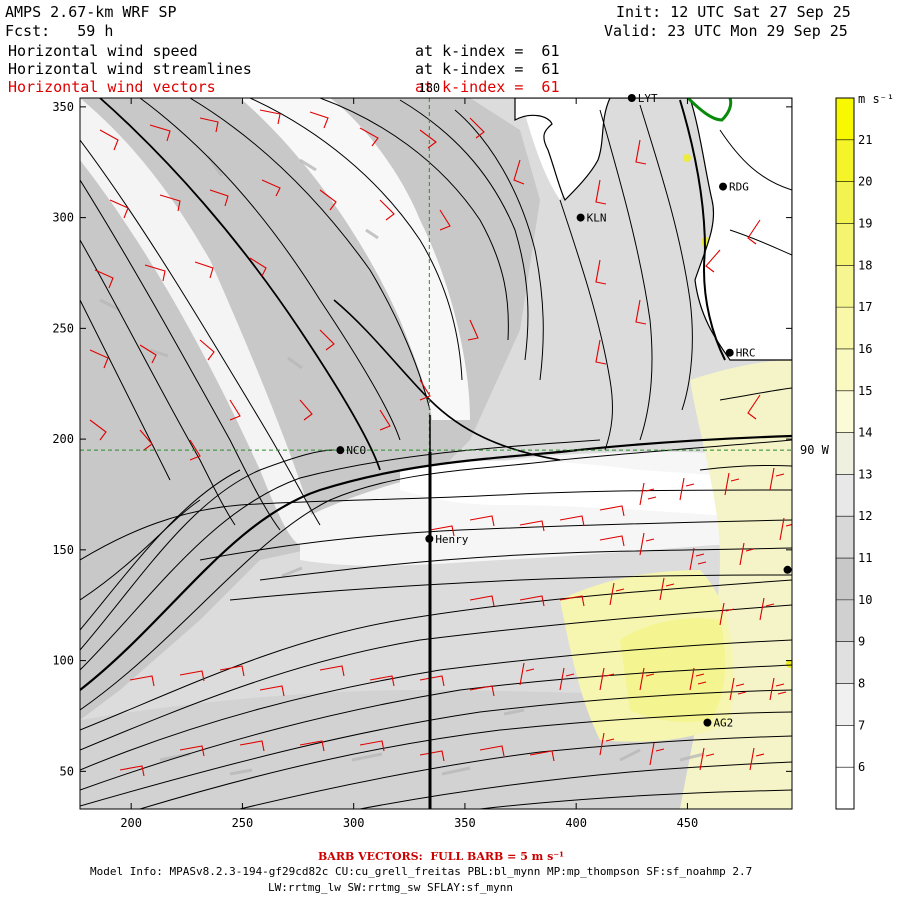  I want to click on init-time: Init: 12 UTC Sat 27 Sep 25, so click(733, 12).